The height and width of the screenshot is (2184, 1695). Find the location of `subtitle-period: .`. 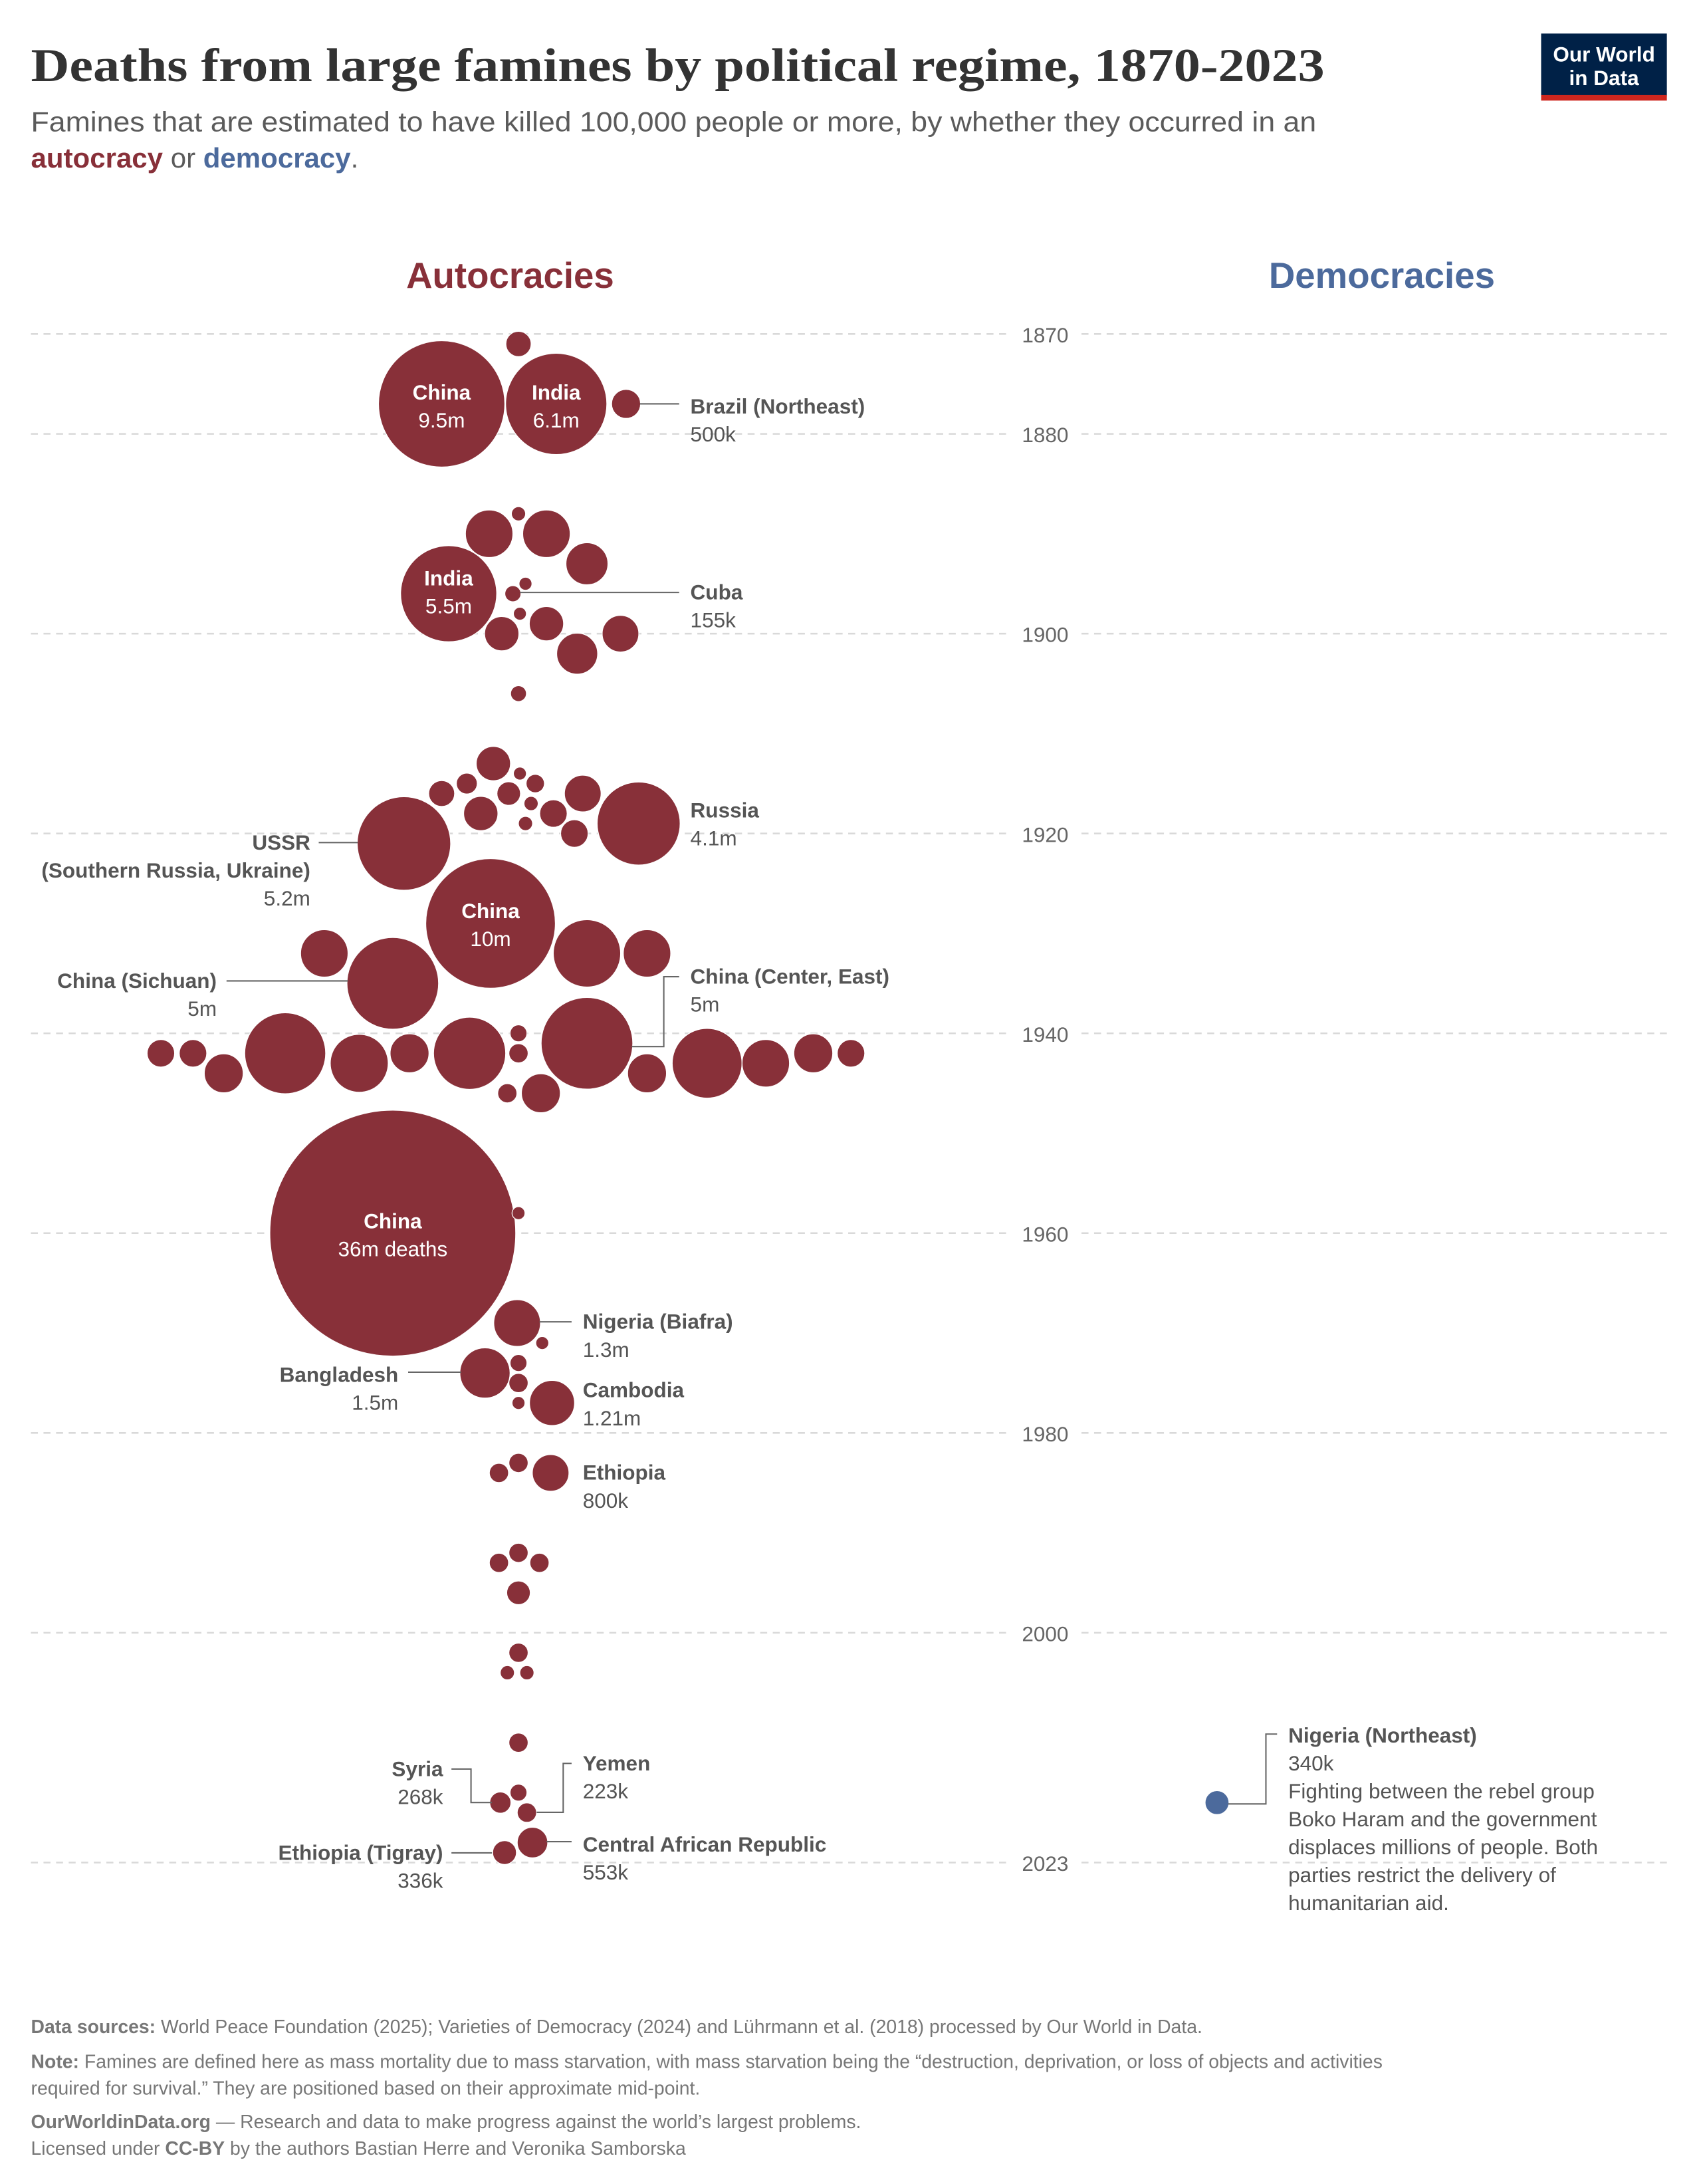

subtitle-period: . is located at coordinates (355, 158).